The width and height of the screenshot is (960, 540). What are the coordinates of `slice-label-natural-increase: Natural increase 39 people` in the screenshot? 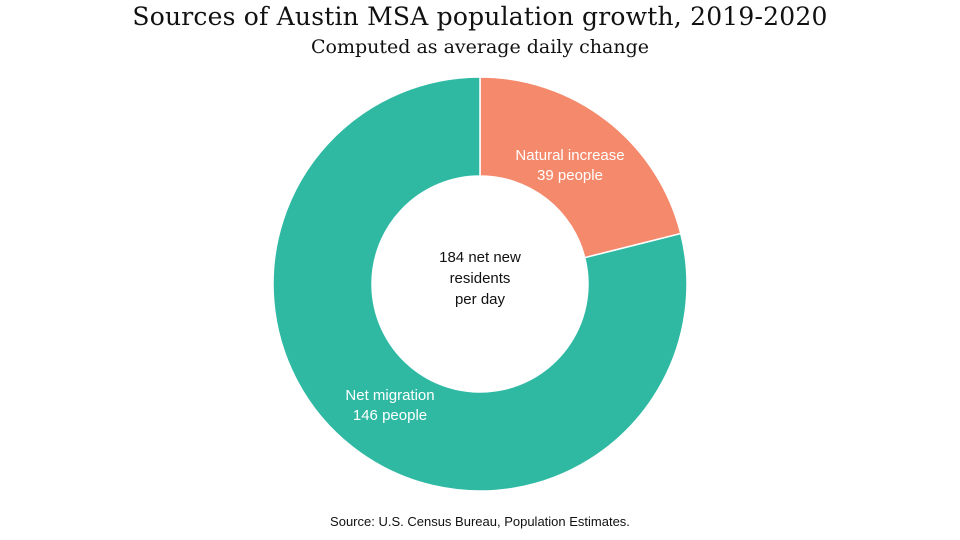 It's located at (569, 165).